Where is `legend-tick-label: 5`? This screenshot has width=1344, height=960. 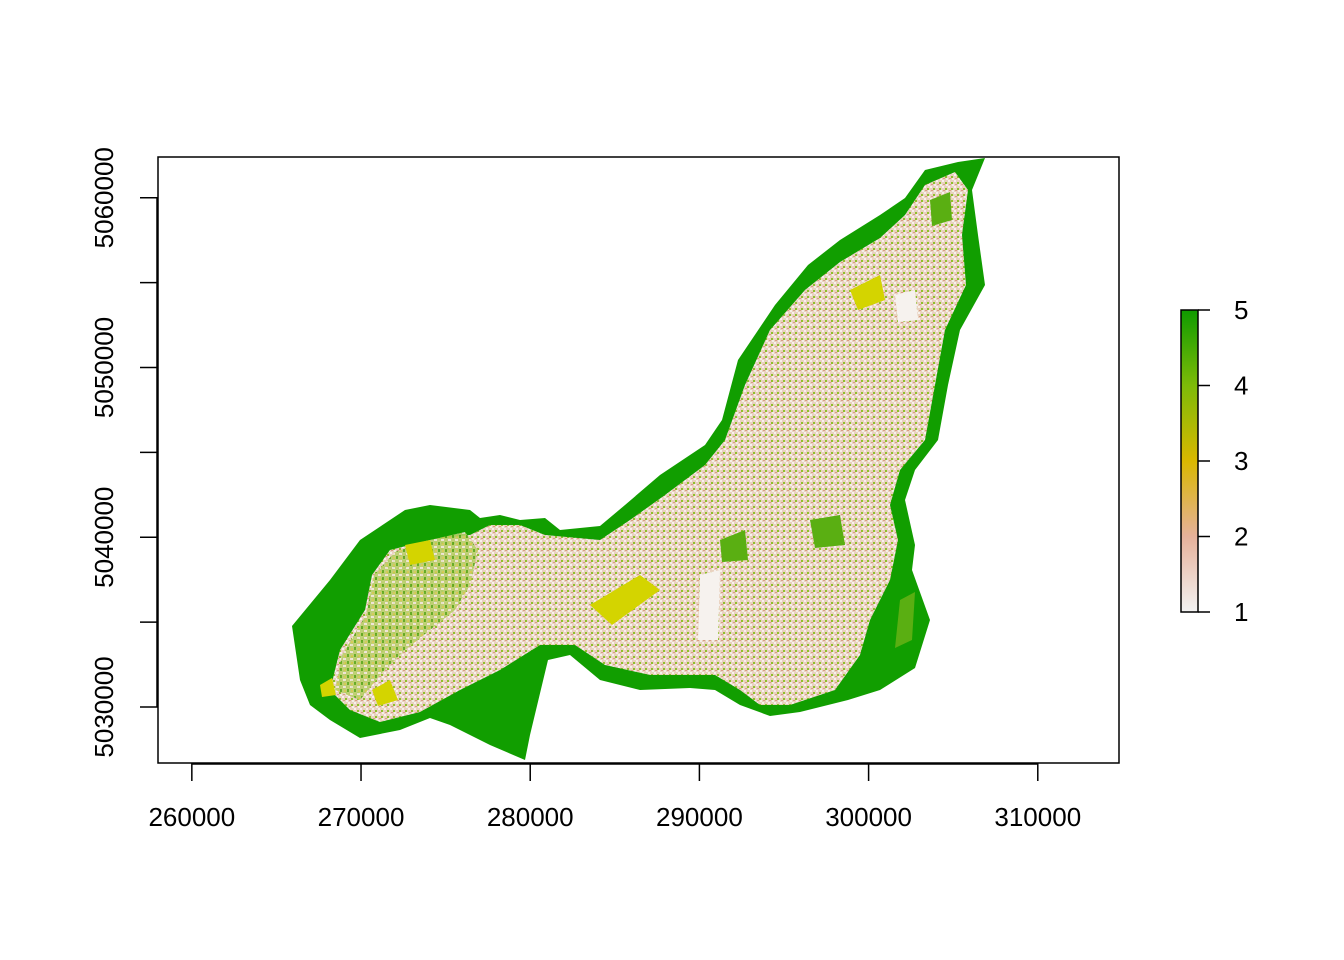 legend-tick-label: 5 is located at coordinates (1241, 310).